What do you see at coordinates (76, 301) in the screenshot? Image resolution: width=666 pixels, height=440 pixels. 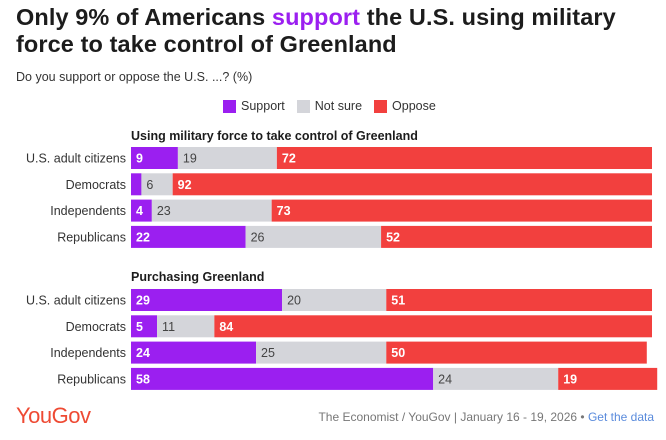 I see `group-2-u-s-adult-citizens-label: U.S. adult citizens` at bounding box center [76, 301].